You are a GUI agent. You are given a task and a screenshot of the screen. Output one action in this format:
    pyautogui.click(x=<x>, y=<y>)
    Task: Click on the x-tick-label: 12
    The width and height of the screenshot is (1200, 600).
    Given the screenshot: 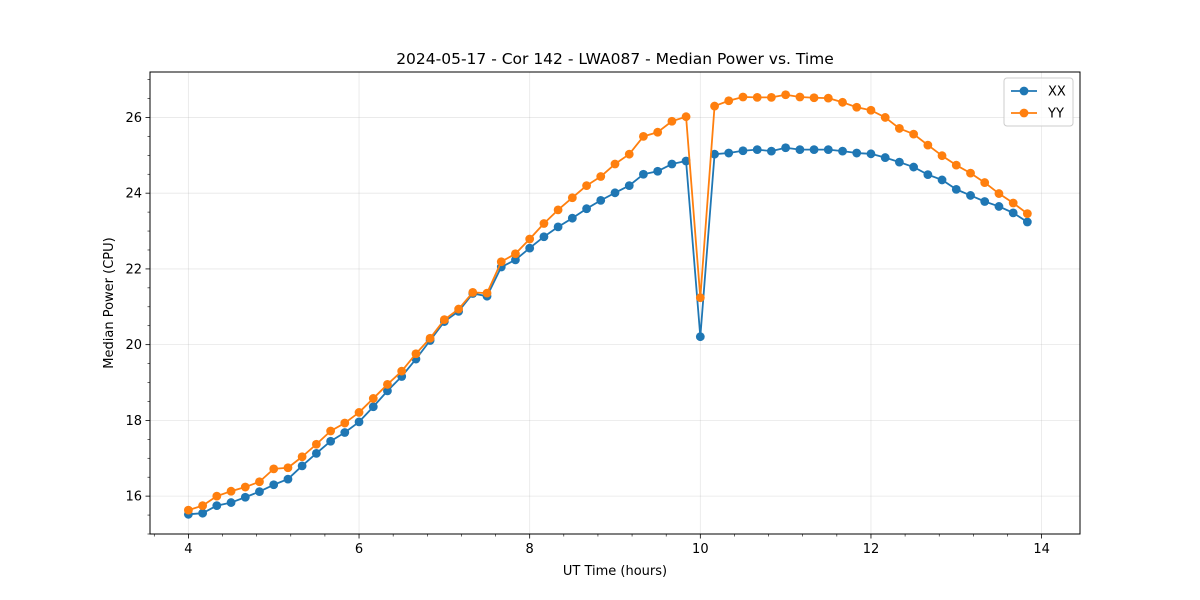 What is the action you would take?
    pyautogui.click(x=871, y=549)
    